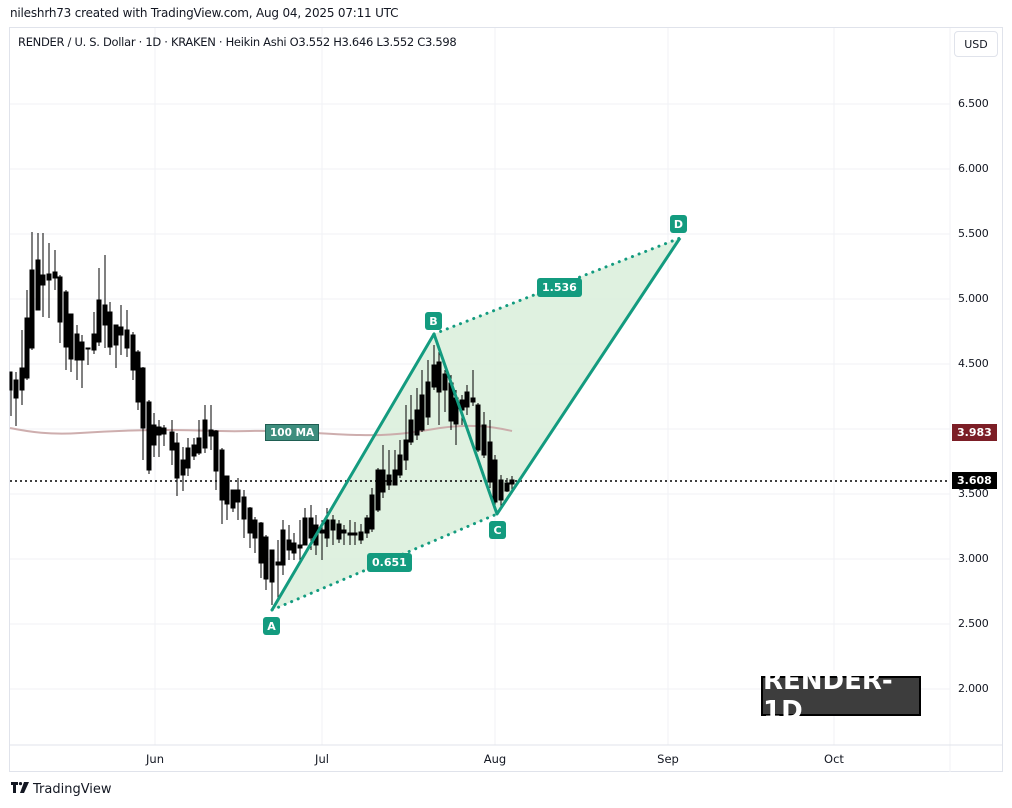 The height and width of the screenshot is (808, 1012). I want to click on tradingview-brand: TradingView, so click(72, 789).